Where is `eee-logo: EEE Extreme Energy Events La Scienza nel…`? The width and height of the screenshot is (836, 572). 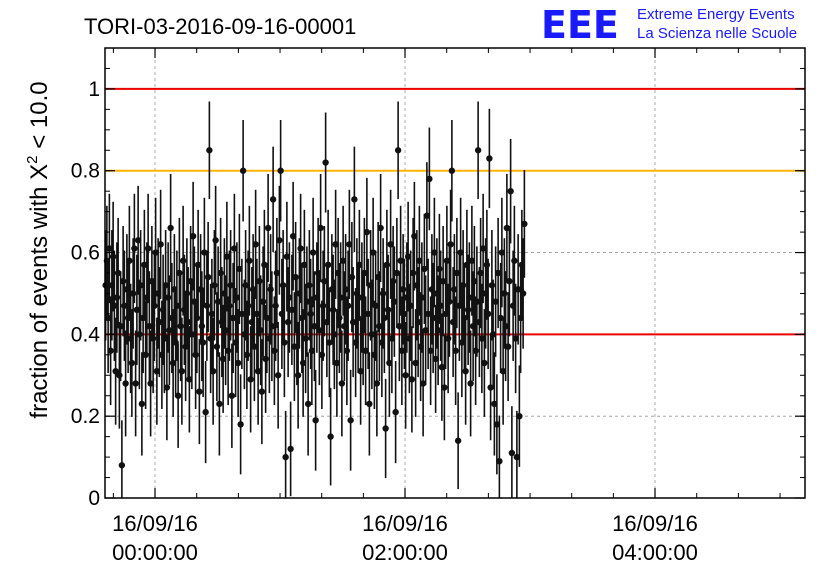 eee-logo: EEE Extreme Energy Events La Scienza nel… is located at coordinates (669, 25).